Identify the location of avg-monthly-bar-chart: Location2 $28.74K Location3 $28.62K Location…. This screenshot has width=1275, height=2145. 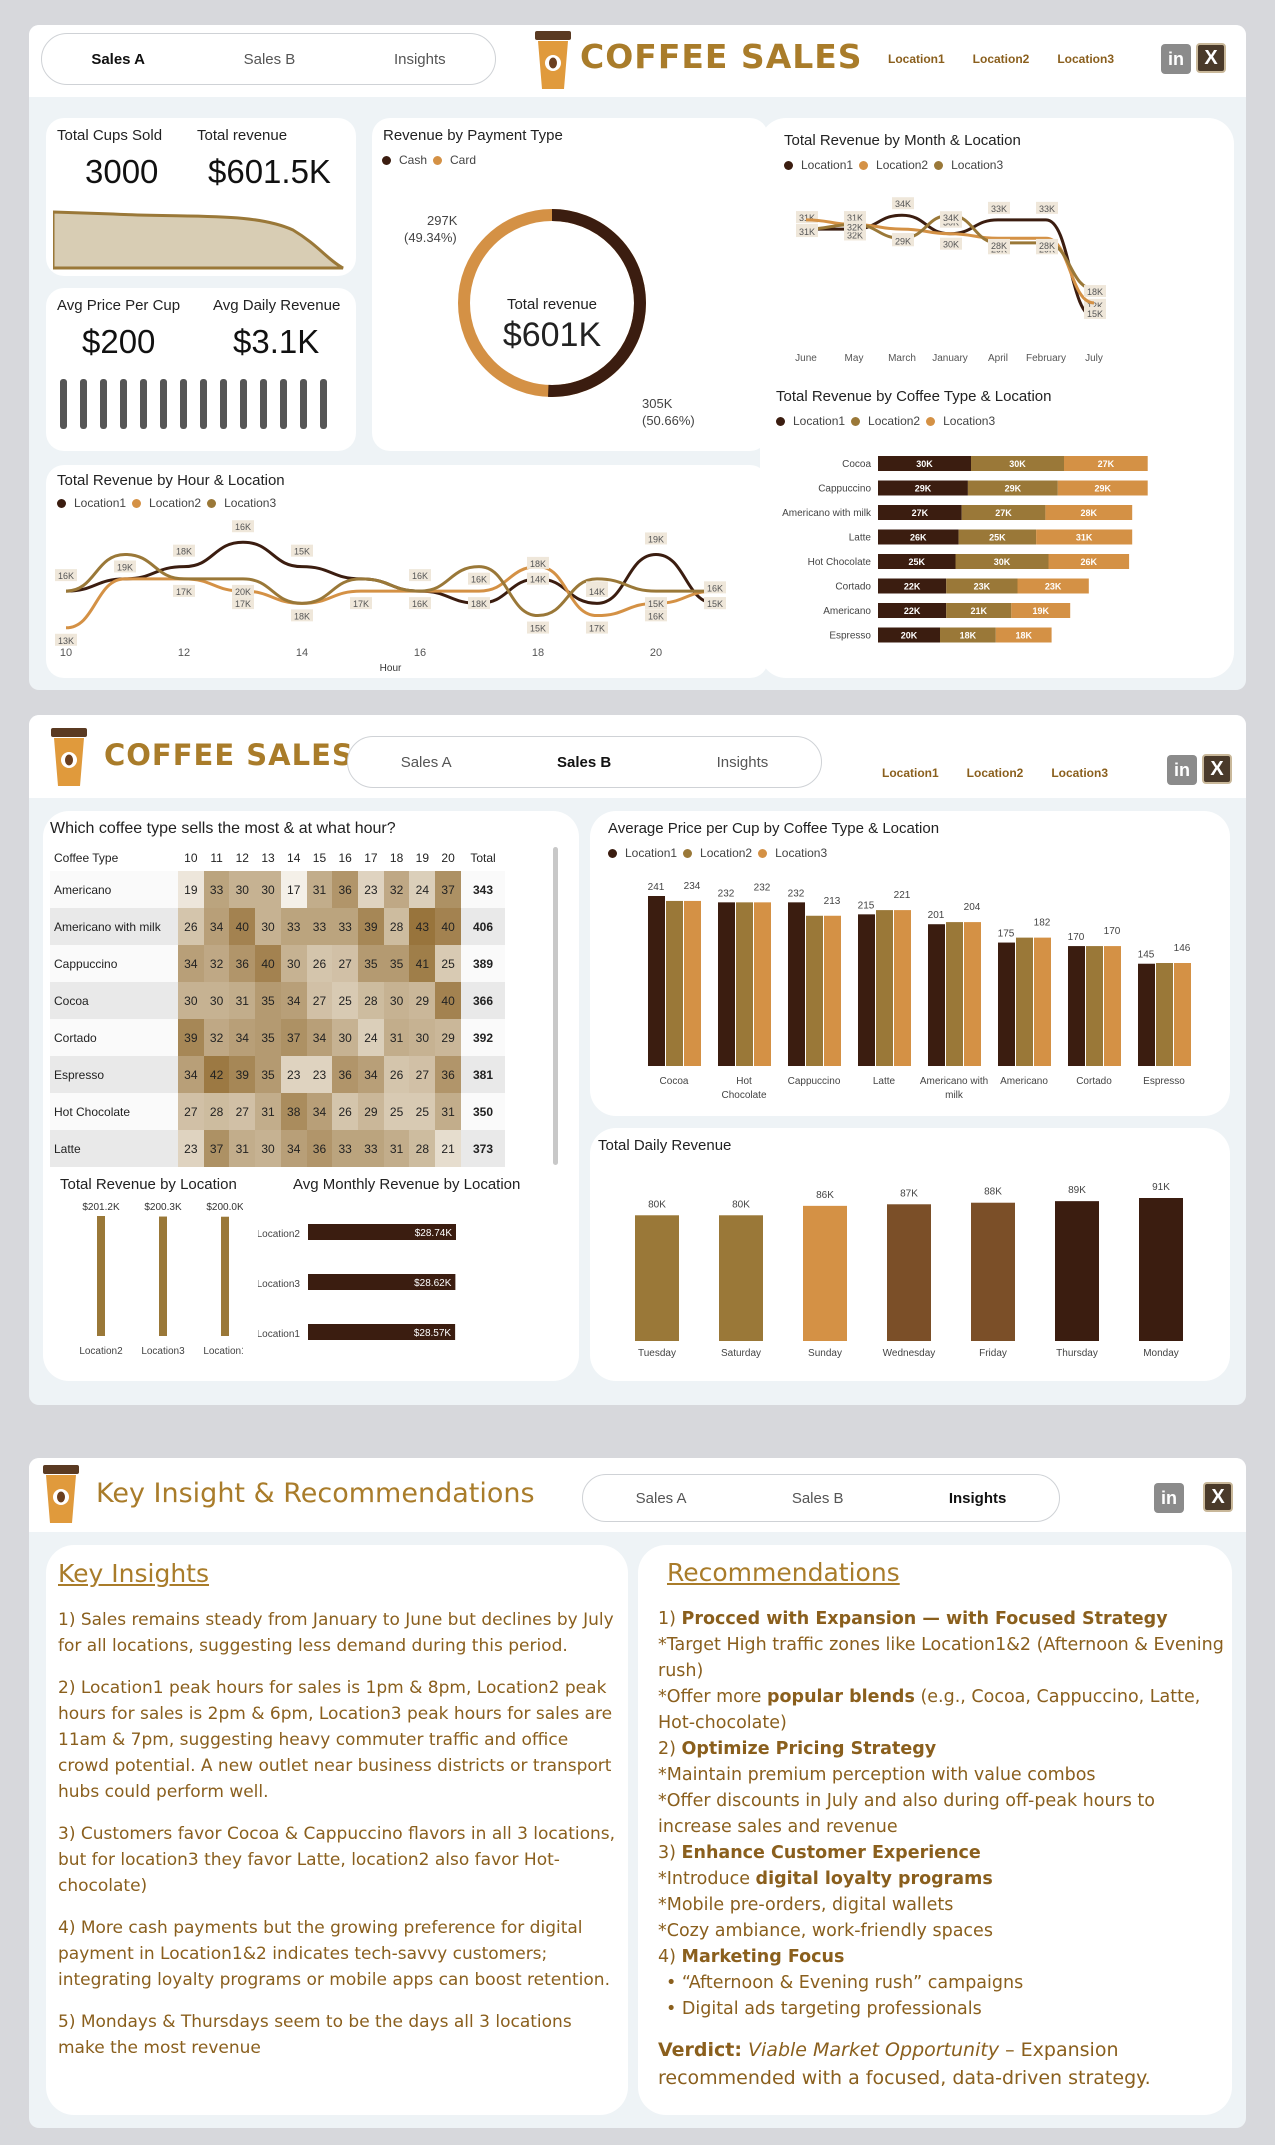
(357, 1282).